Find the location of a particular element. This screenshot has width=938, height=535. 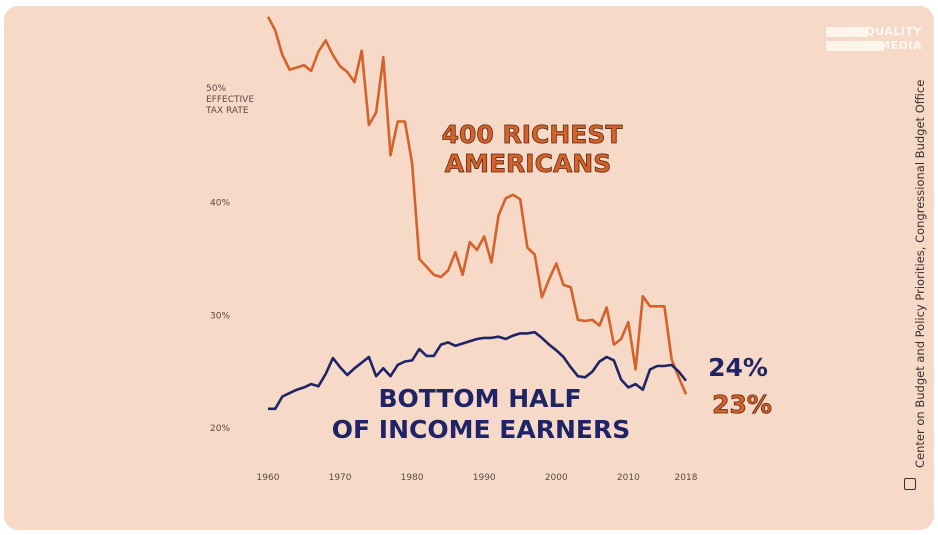

series-line-bottom-half is located at coordinates (478, 370).